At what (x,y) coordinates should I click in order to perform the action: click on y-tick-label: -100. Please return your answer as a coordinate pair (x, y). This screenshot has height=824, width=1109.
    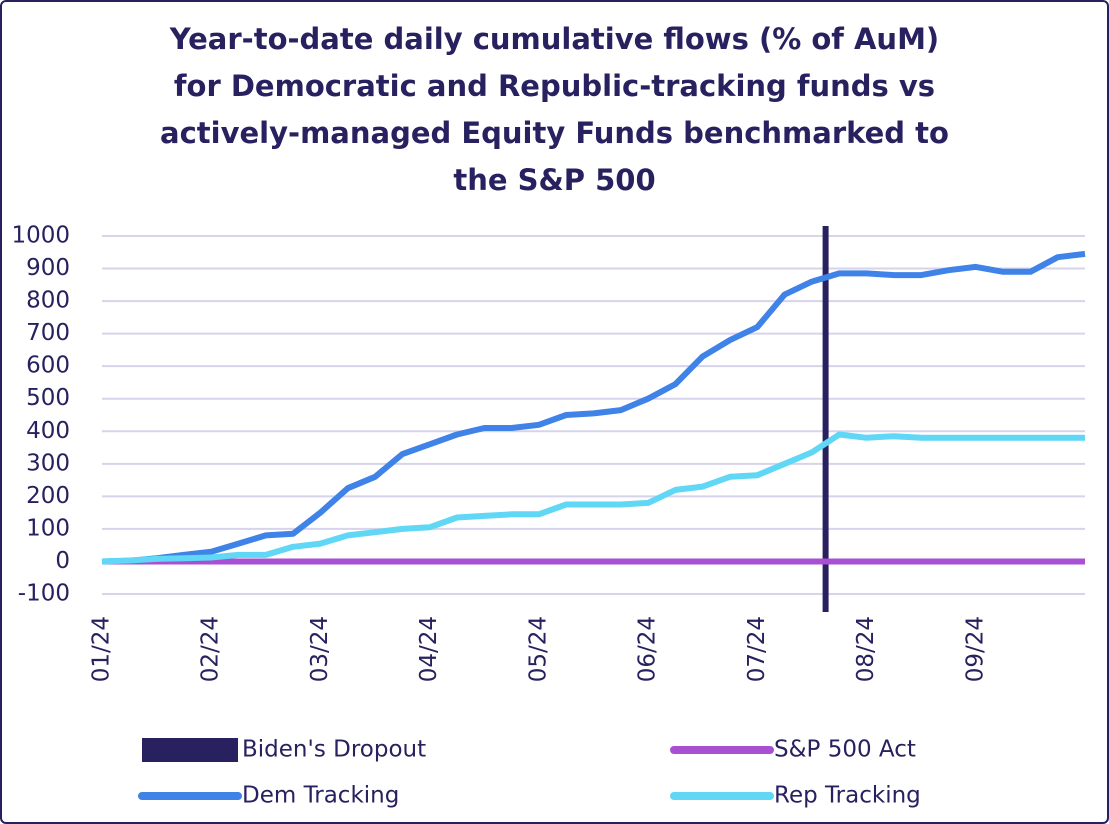
    Looking at the image, I should click on (44, 594).